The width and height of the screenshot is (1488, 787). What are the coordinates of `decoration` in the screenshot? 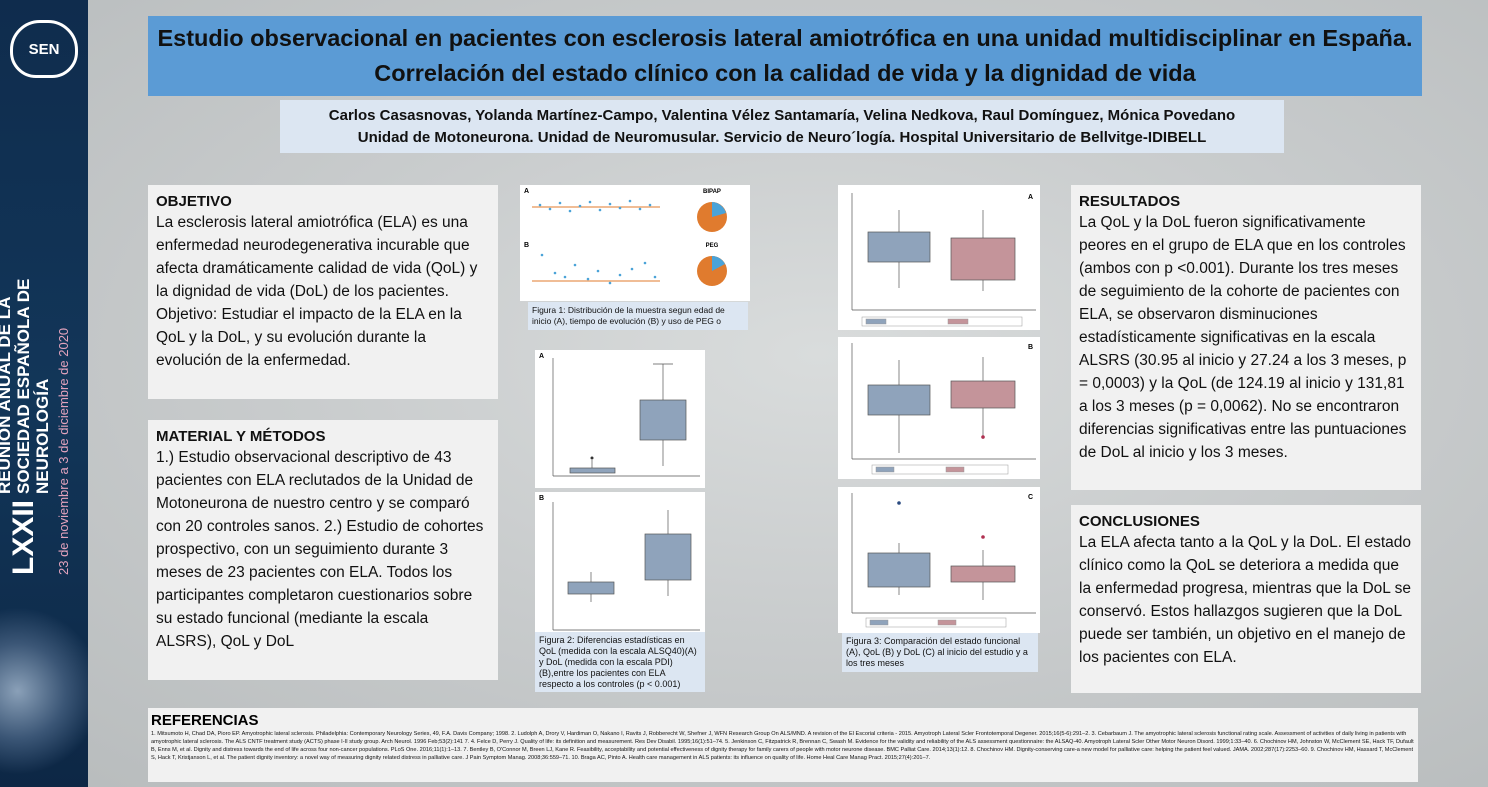 It's located at (44, 691).